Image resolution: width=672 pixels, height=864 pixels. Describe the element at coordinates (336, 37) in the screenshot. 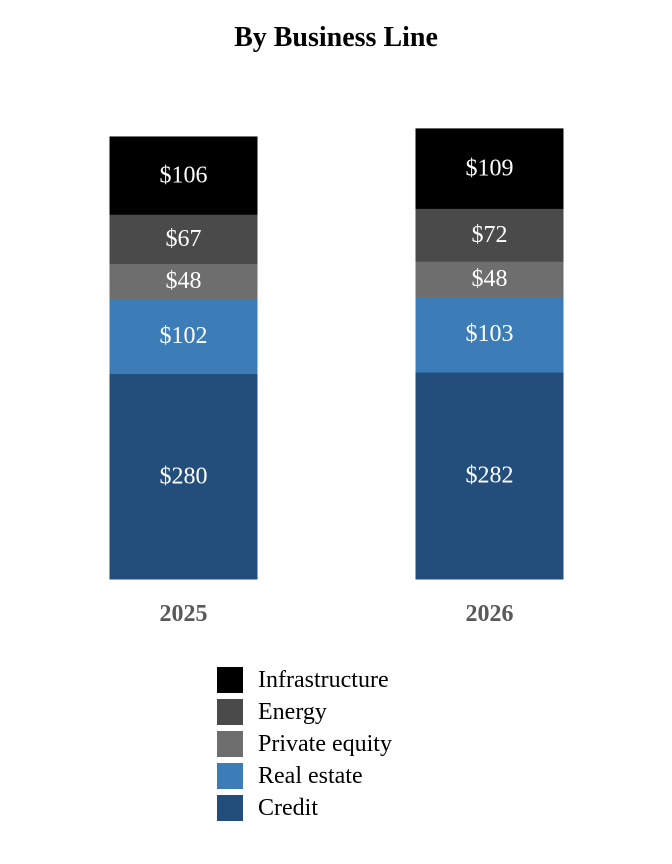

I see `chart-title: By Business Line` at that location.